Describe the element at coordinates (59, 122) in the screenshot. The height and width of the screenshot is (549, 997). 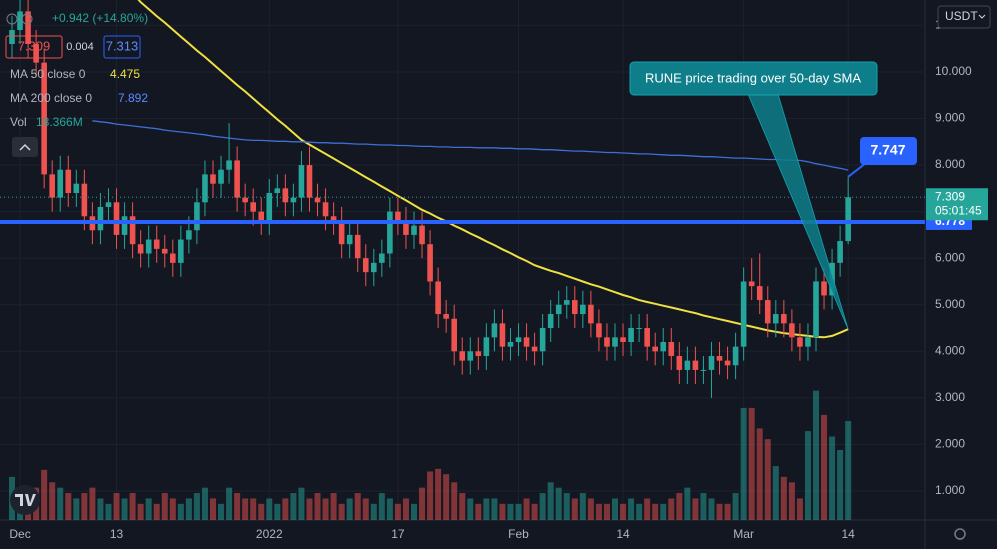
I see `volume-value: 18.366M` at that location.